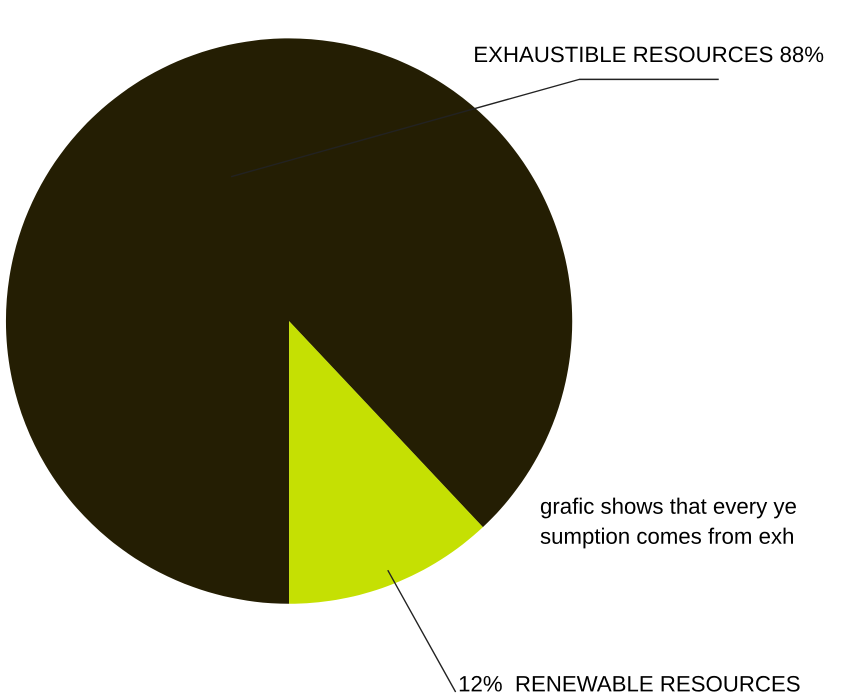 The image size is (849, 698). Describe the element at coordinates (668, 508) in the screenshot. I see `text: grafic shows that every ye` at that location.